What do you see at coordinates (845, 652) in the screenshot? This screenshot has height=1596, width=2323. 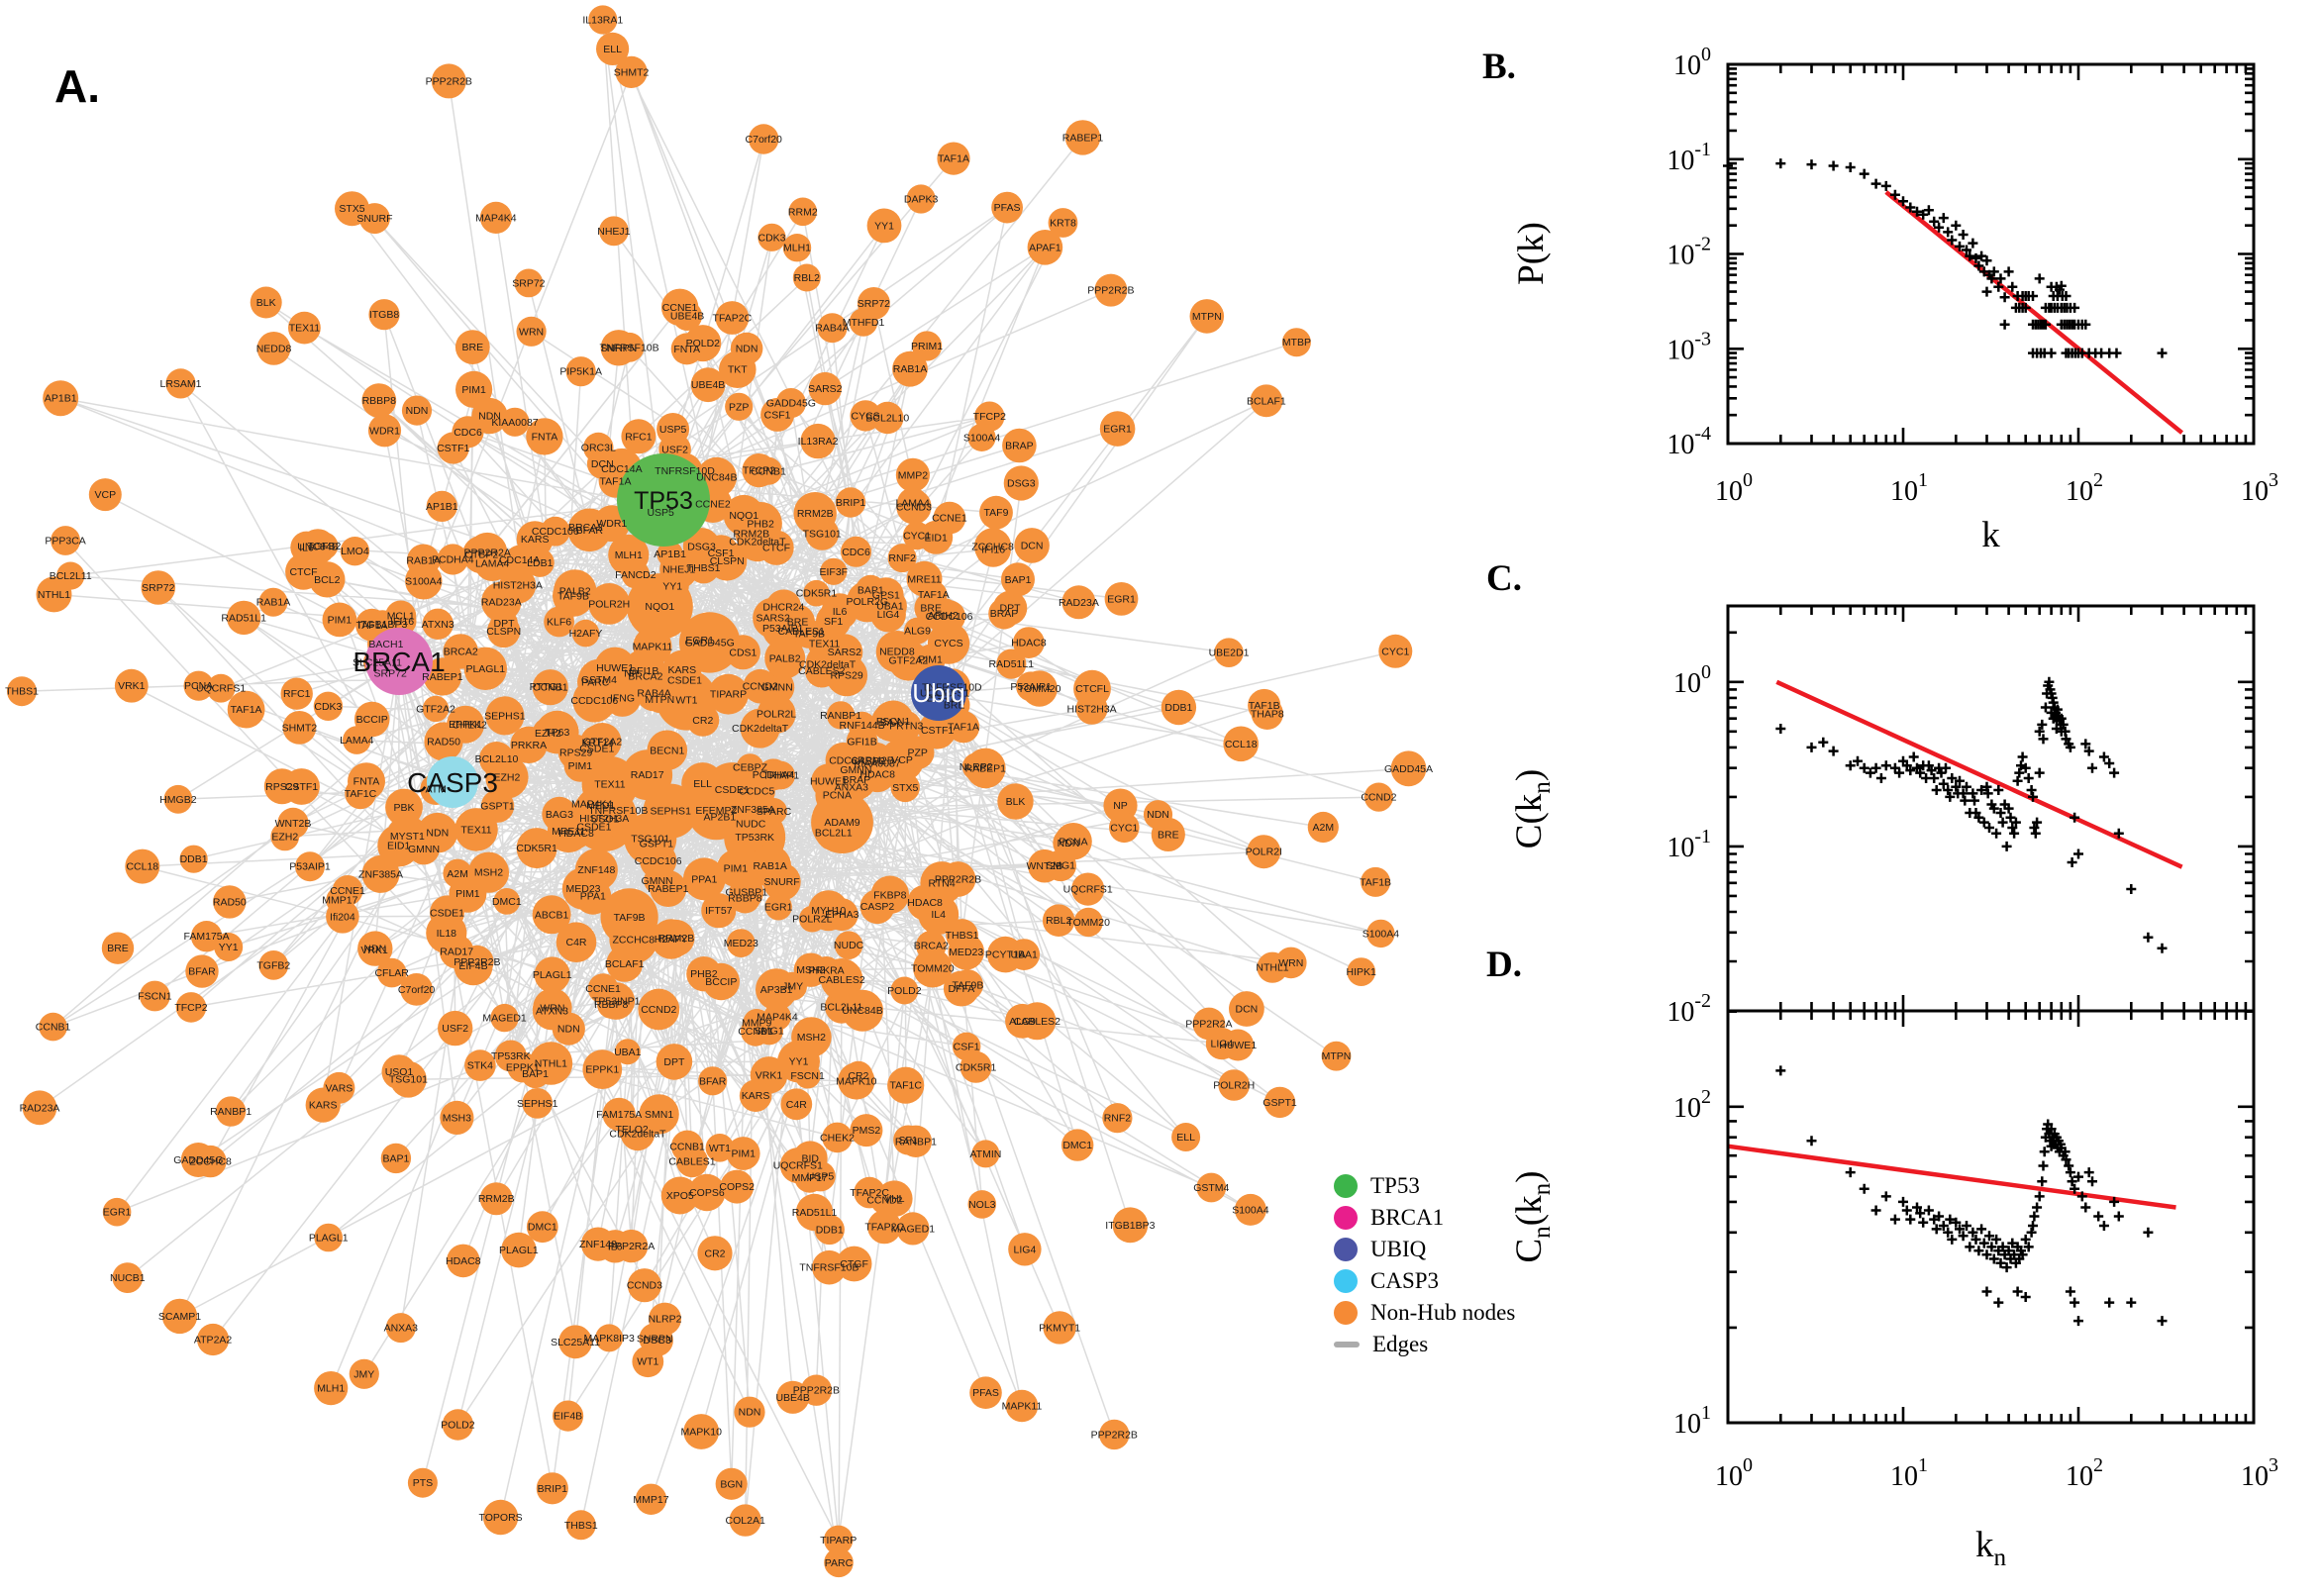 I see `gene-node-label: SARS2` at bounding box center [845, 652].